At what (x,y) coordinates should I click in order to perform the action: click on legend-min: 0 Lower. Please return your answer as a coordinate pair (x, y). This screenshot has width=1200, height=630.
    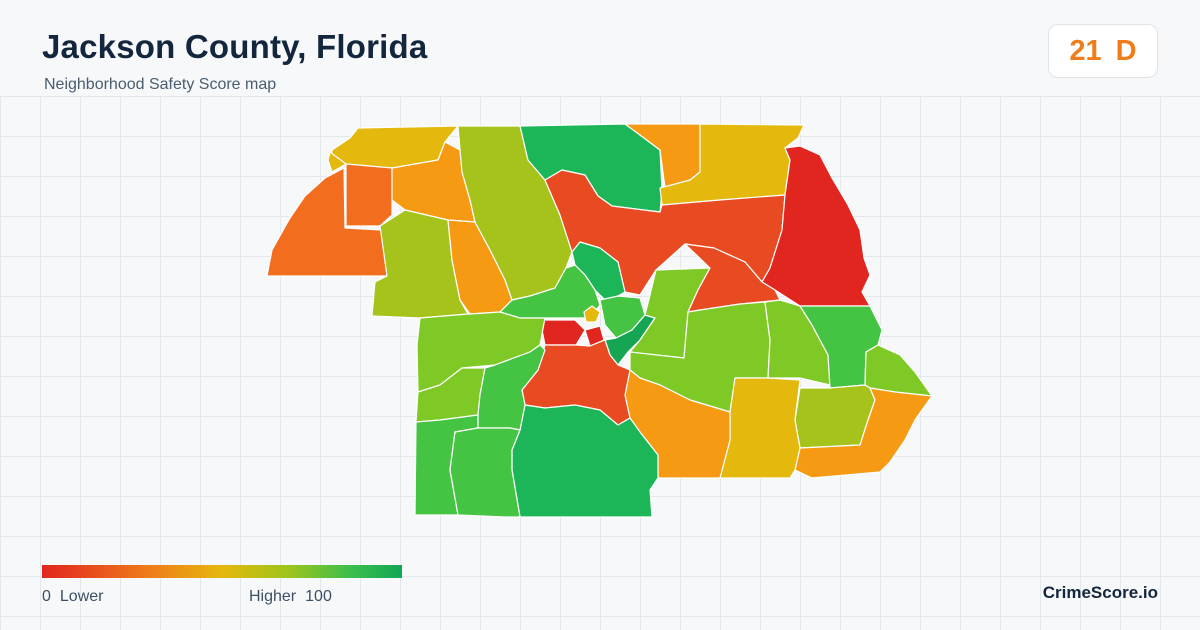
    Looking at the image, I should click on (72, 597).